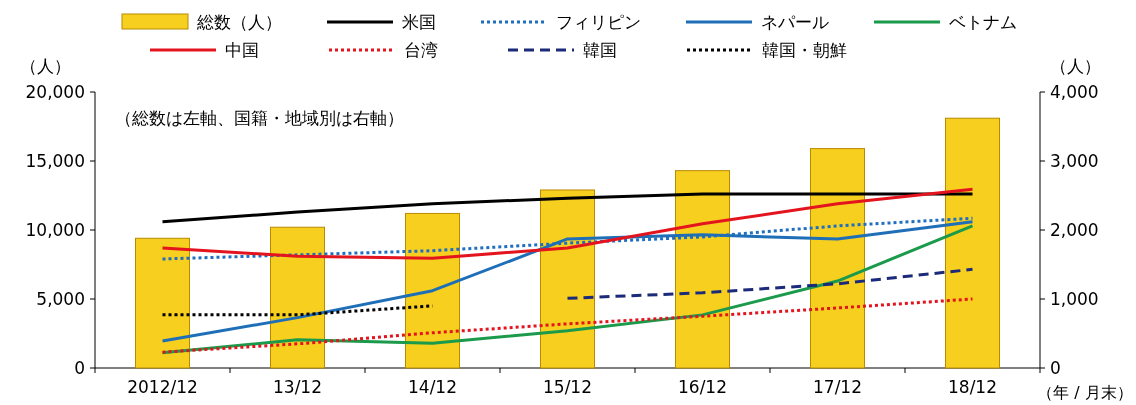 The image size is (1136, 405). Describe the element at coordinates (1074, 161) in the screenshot. I see `y2-tick-label: 3,000` at that location.